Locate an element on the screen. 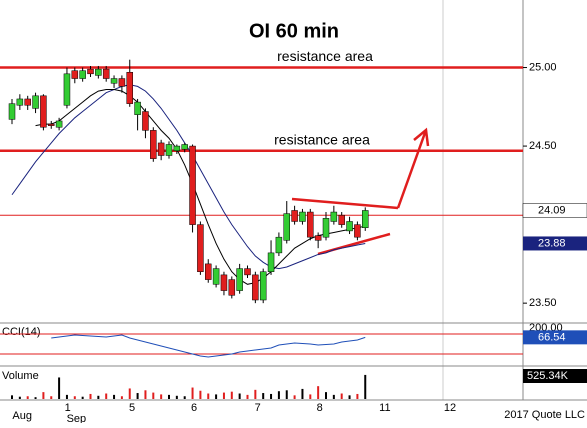 The height and width of the screenshot is (428, 587). price-tag-label: 24.09 is located at coordinates (552, 210).